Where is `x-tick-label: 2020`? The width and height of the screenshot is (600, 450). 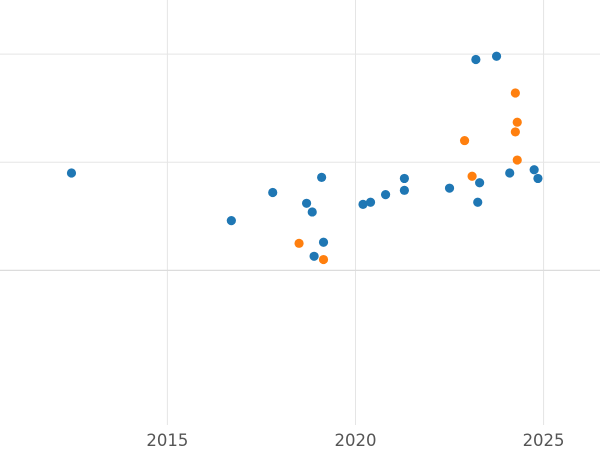 x-tick-label: 2020 is located at coordinates (355, 440).